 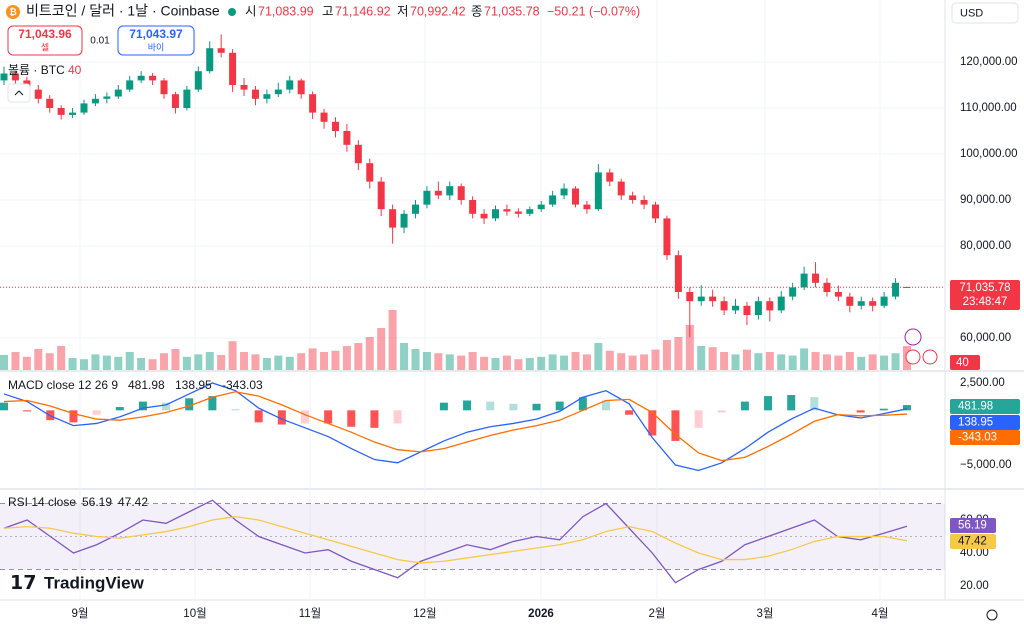 I want to click on market-status, so click(x=232, y=12).